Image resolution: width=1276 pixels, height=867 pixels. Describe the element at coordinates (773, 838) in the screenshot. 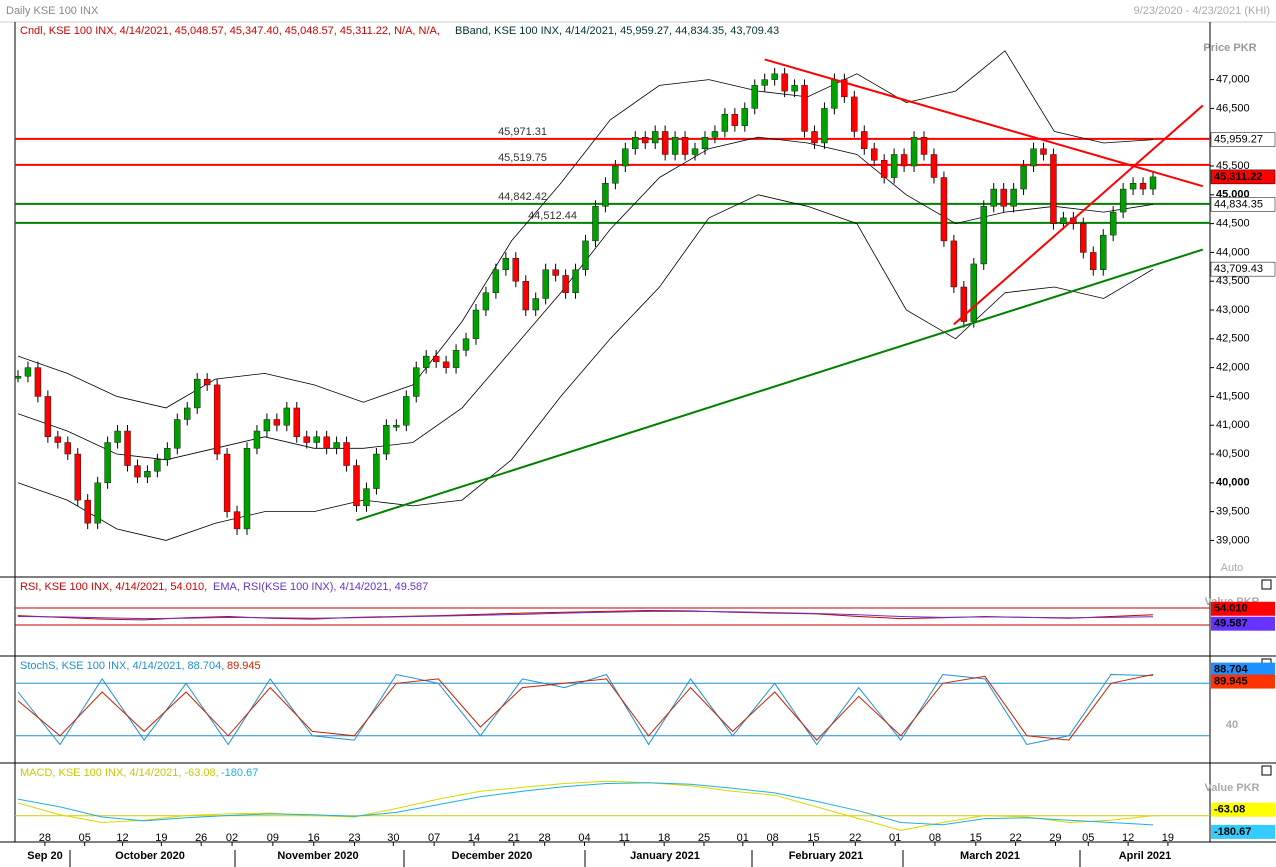

I see `x-tick-label: 08` at that location.